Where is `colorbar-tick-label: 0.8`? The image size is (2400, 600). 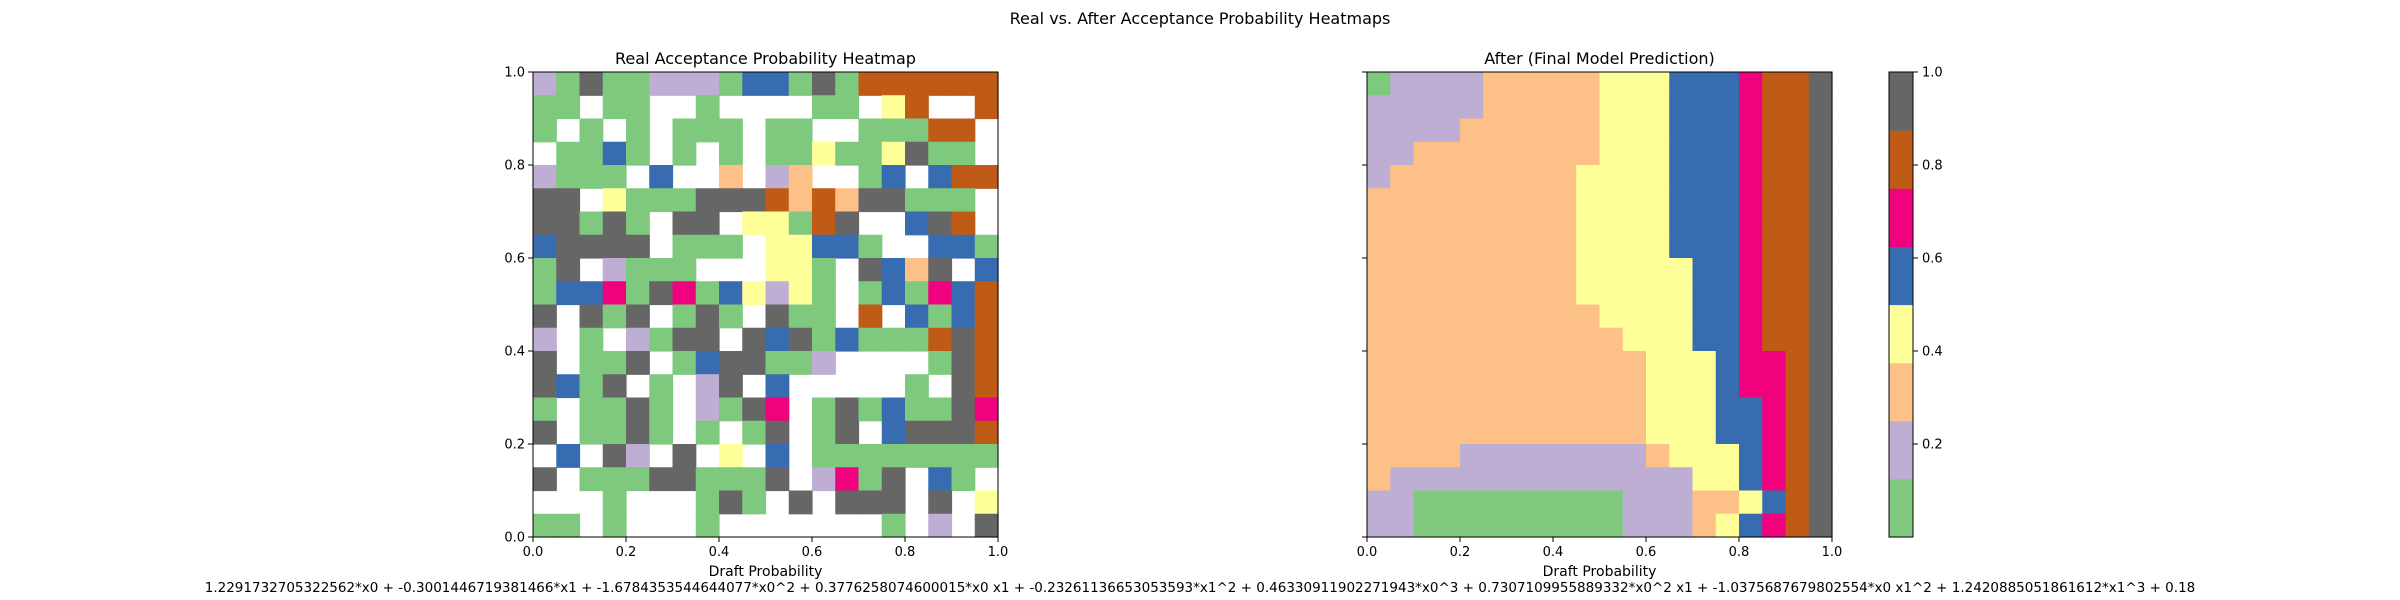
colorbar-tick-label: 0.8 is located at coordinates (1932, 166).